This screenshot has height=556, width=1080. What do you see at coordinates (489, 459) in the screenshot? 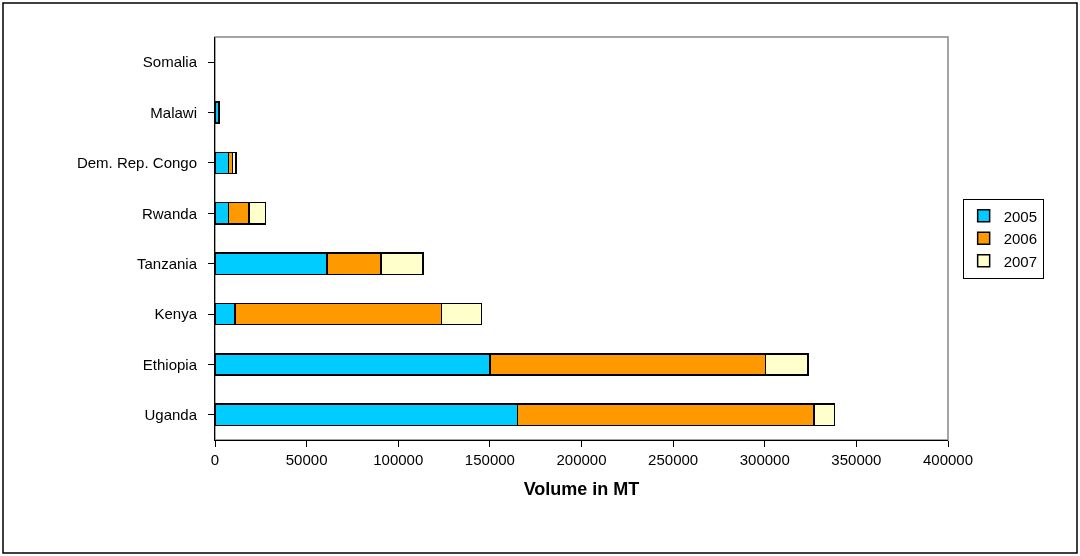
I see `x-tick-label: 150000` at bounding box center [489, 459].